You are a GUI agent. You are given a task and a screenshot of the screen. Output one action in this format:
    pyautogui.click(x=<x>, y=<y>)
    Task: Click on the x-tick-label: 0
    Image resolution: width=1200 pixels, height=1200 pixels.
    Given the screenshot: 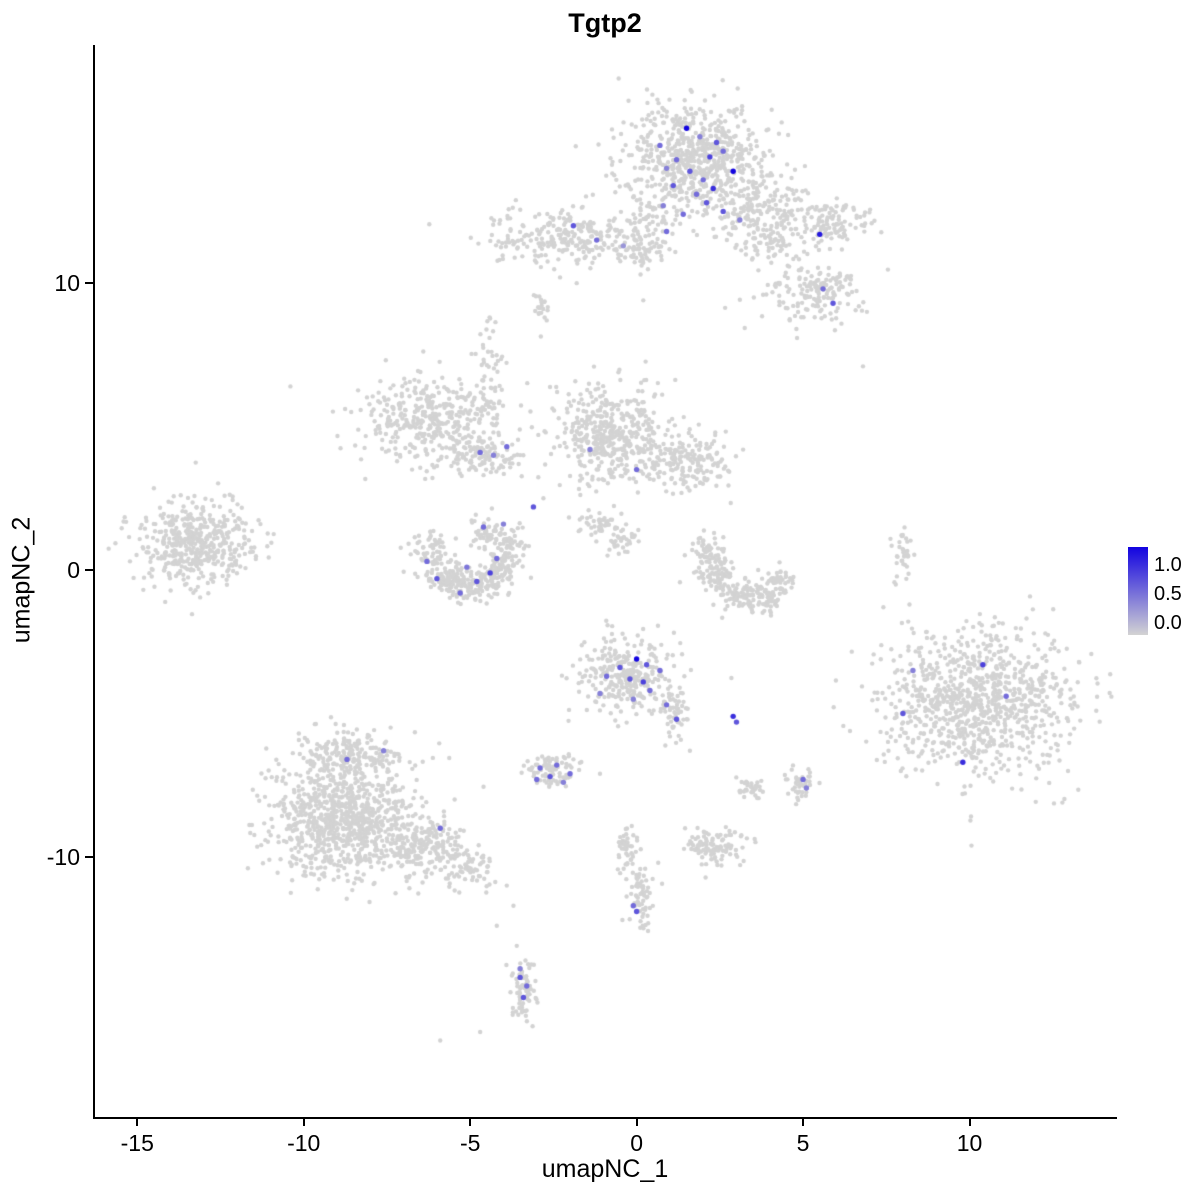 What is the action you would take?
    pyautogui.click(x=637, y=1143)
    